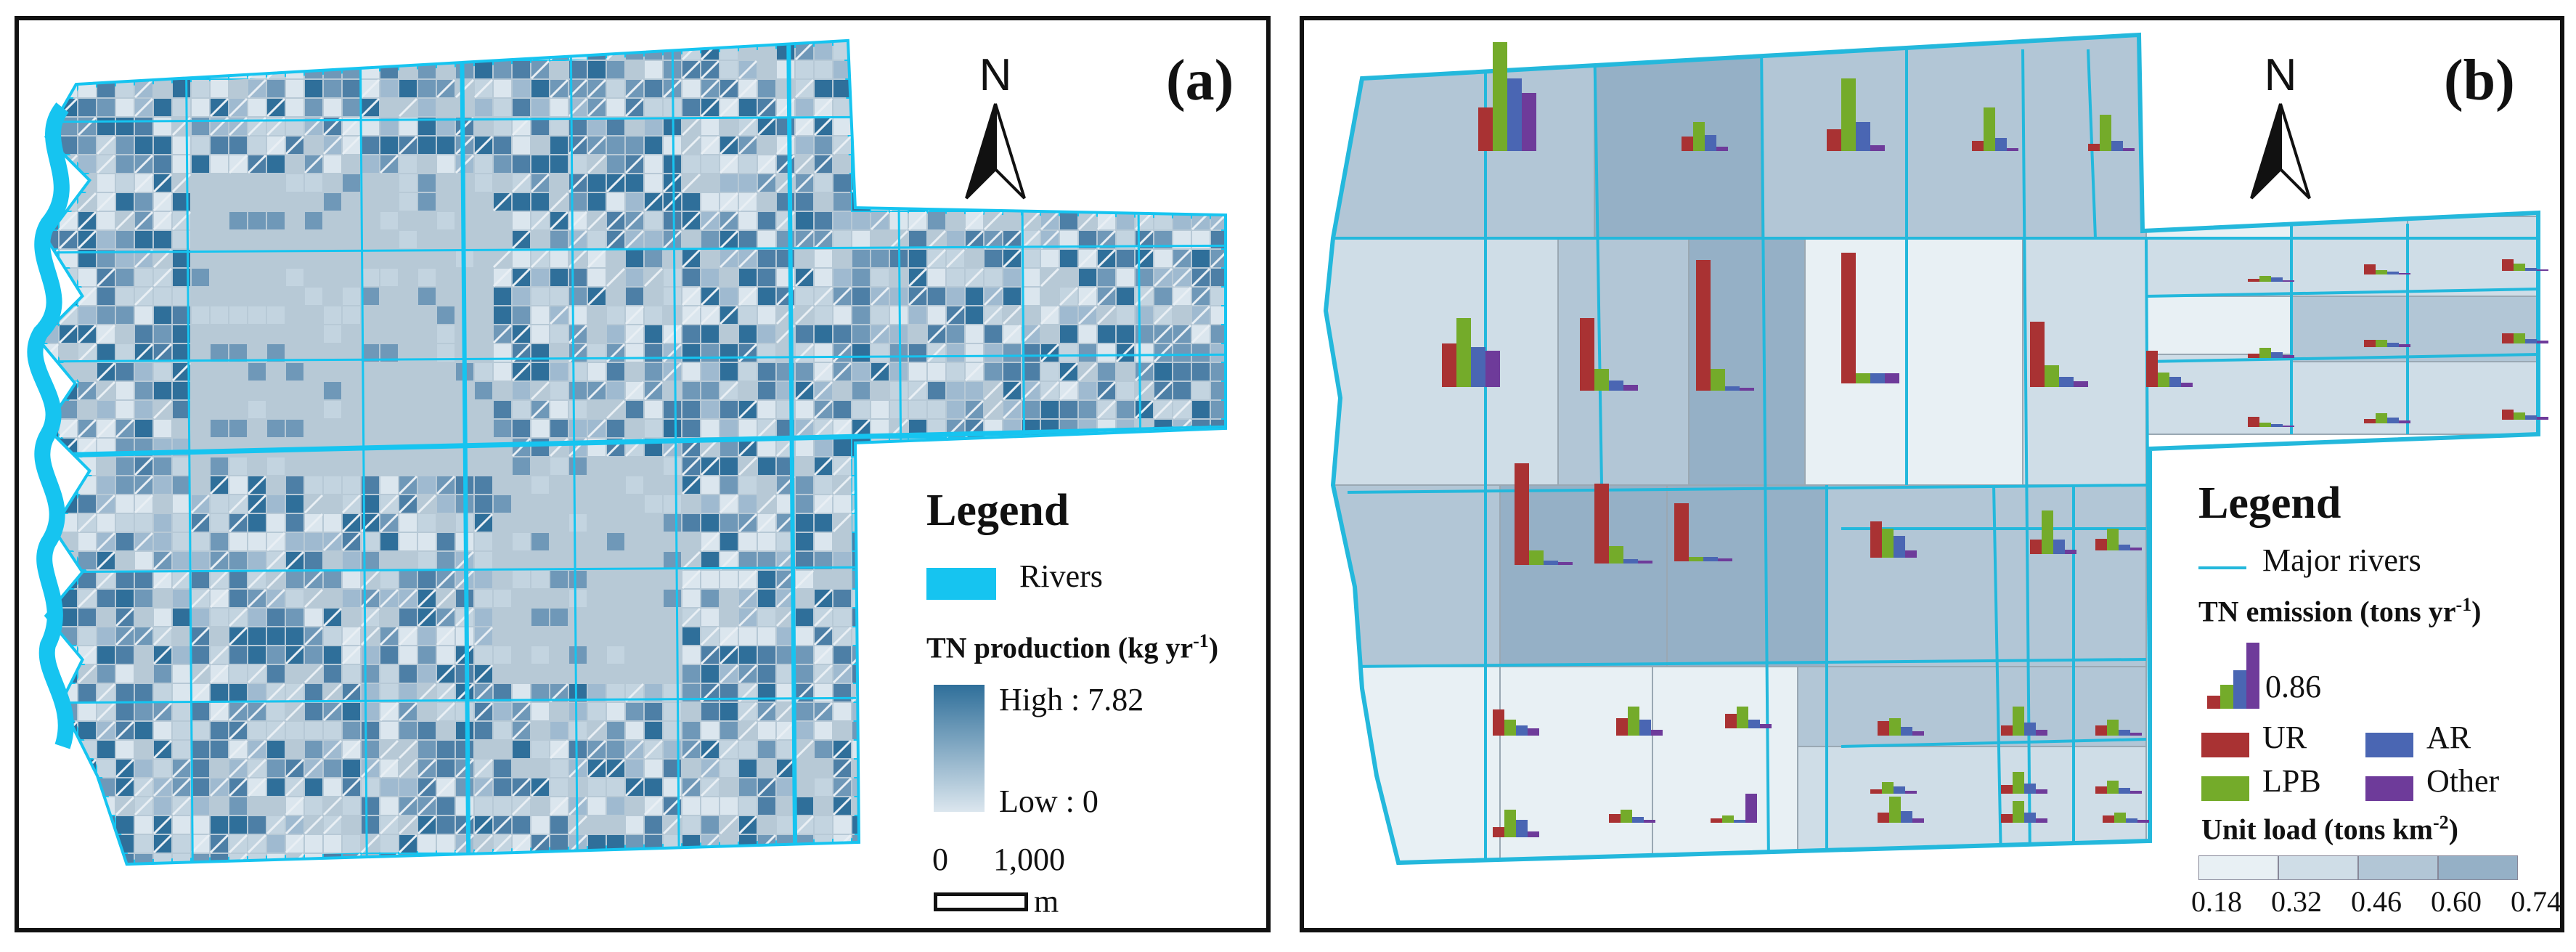  I want to click on north-arrow-a: N, so click(995, 126).